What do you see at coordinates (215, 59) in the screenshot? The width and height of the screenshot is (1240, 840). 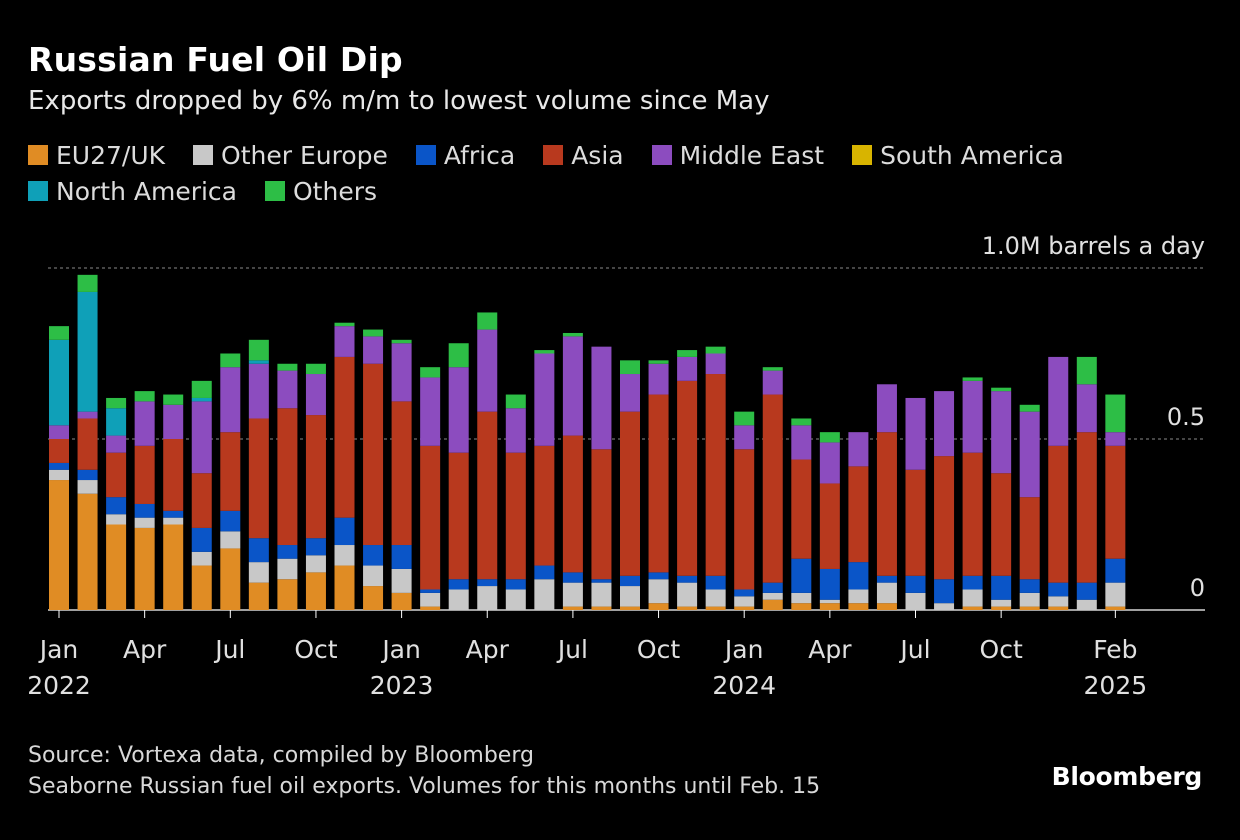 I see `chart-title: Russian Fuel Oil Dip` at bounding box center [215, 59].